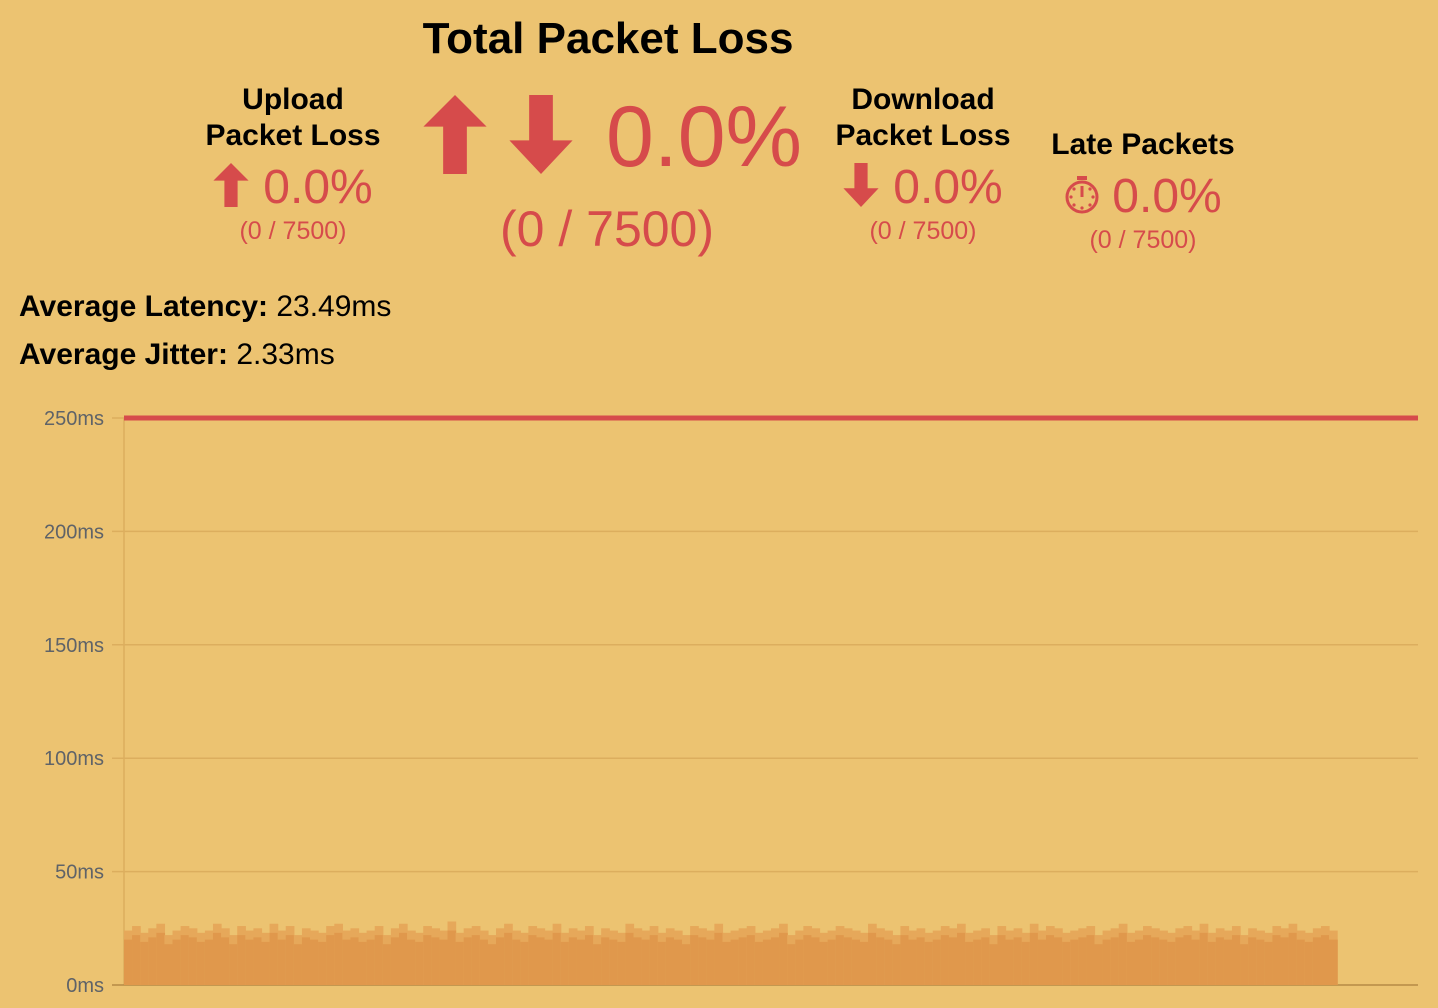 Image resolution: width=1438 pixels, height=1008 pixels. Describe the element at coordinates (923, 135) in the screenshot. I see `download-label-2: Packet Loss` at that location.